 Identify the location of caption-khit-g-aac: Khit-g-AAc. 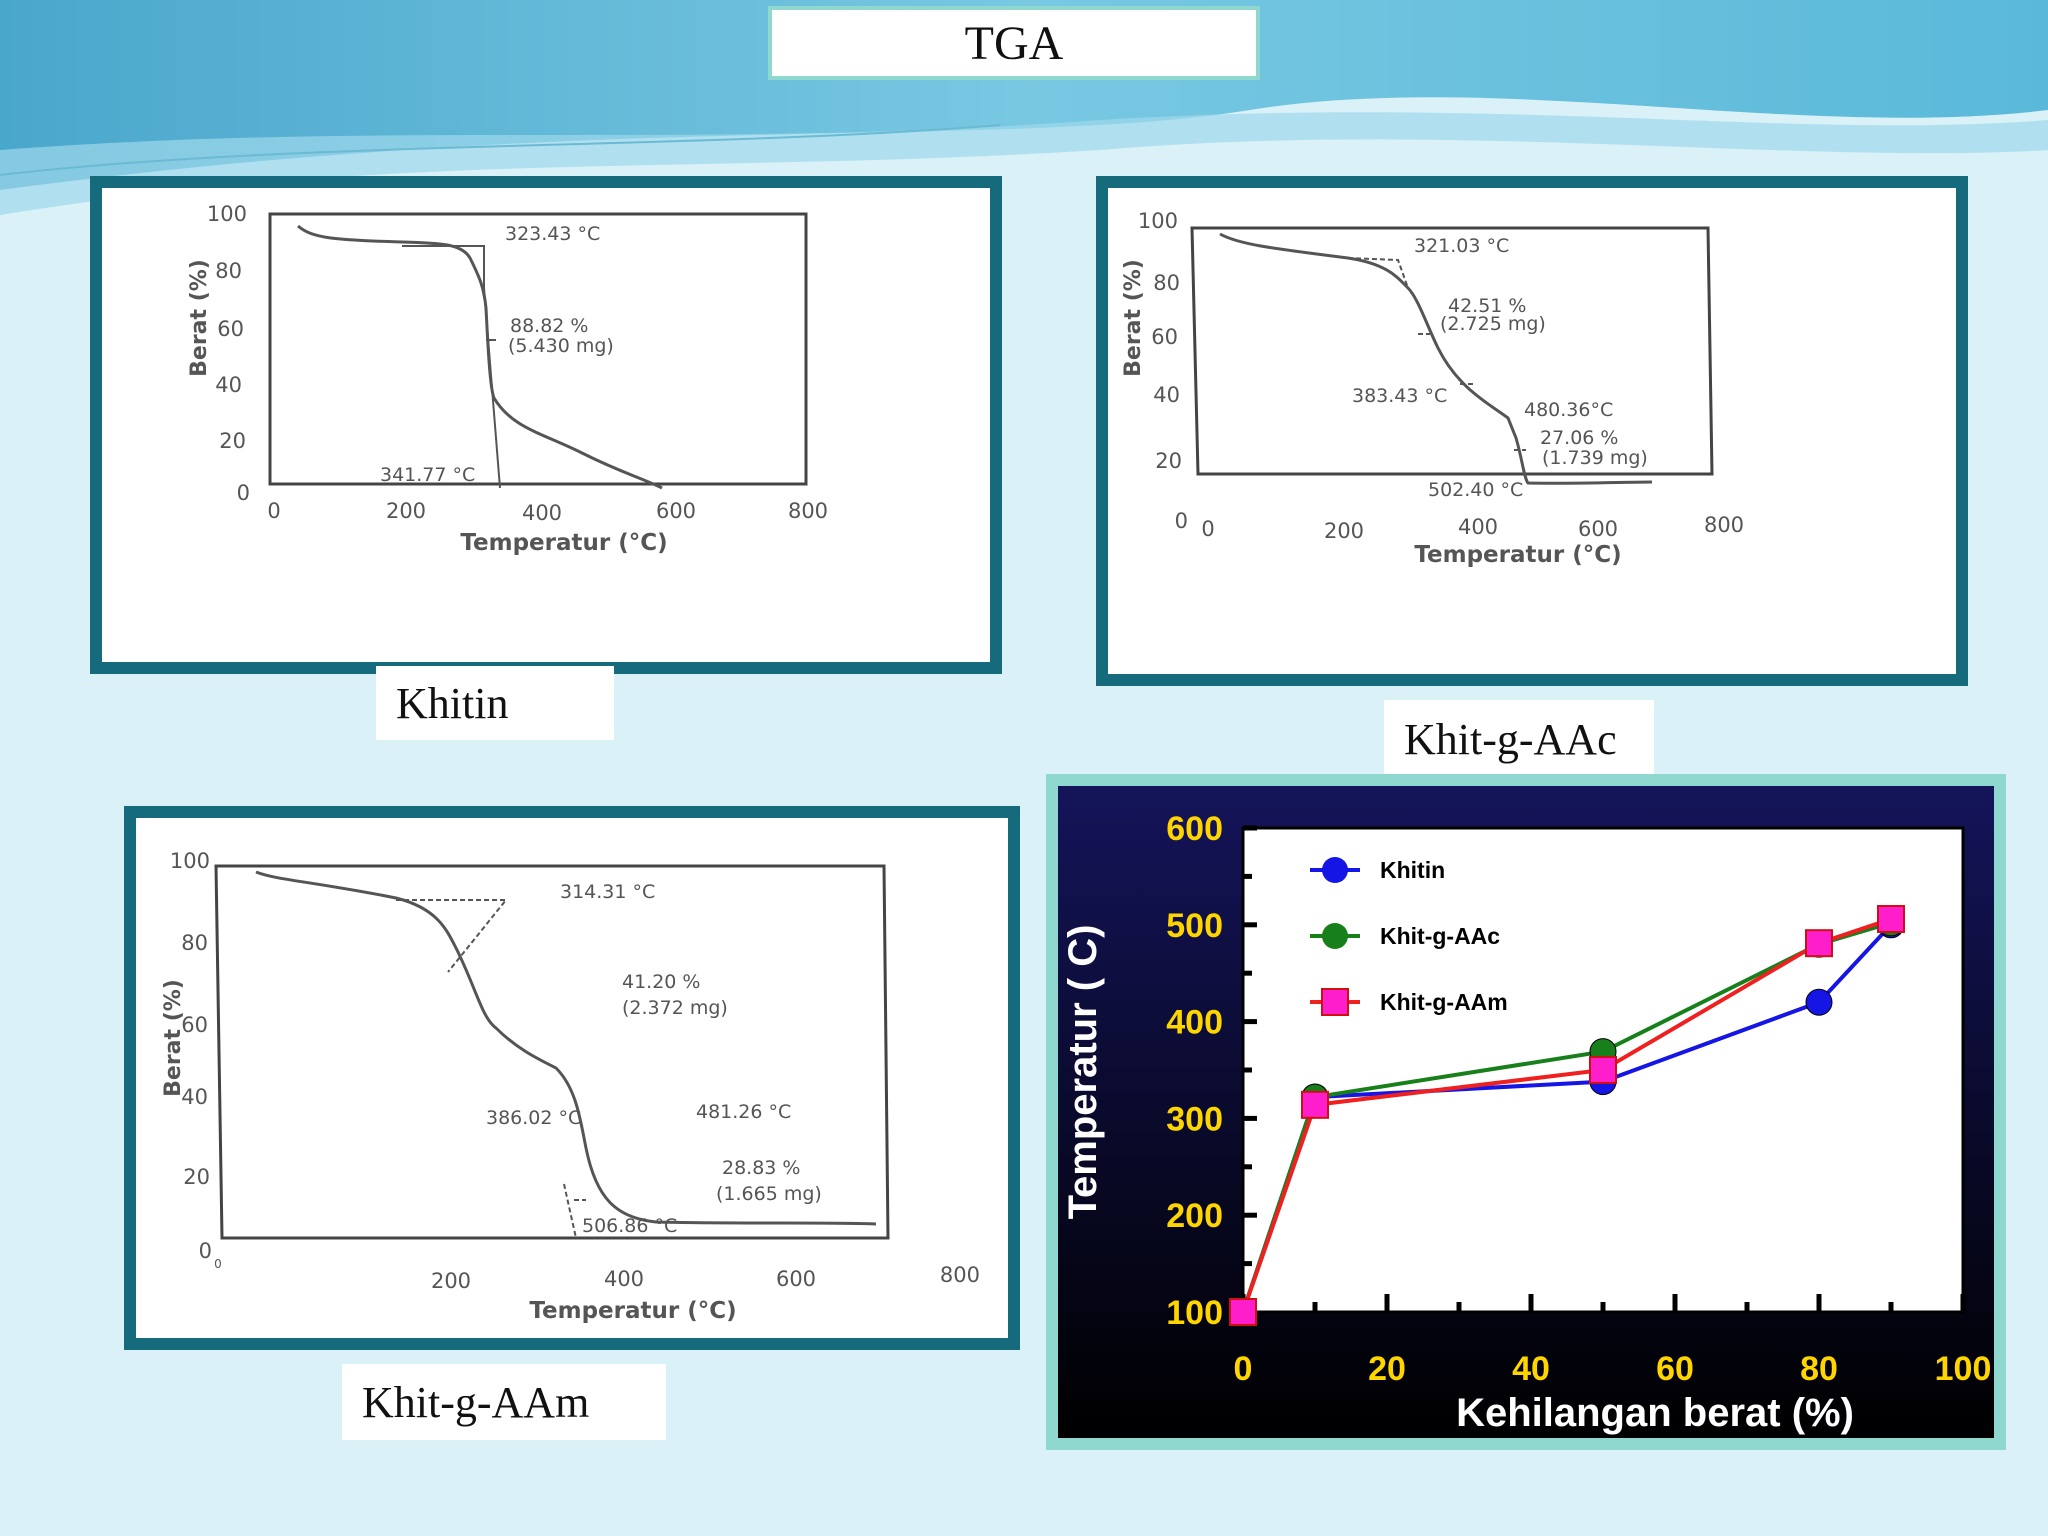
(1519, 739).